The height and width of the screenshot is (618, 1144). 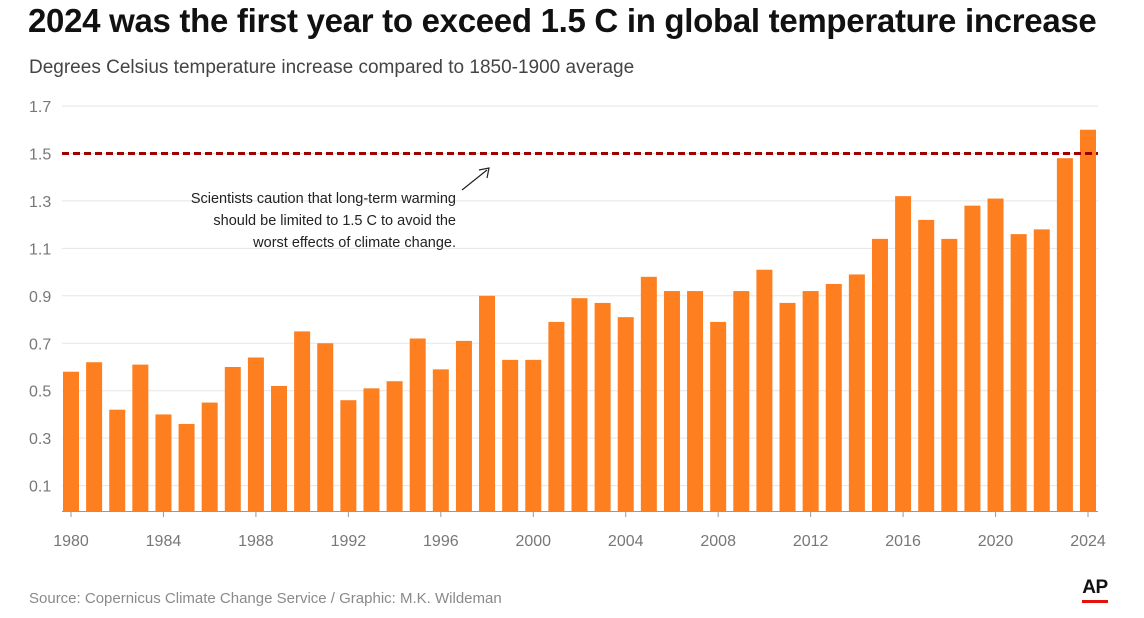 What do you see at coordinates (256, 541) in the screenshot?
I see `x-tick-label: 1988` at bounding box center [256, 541].